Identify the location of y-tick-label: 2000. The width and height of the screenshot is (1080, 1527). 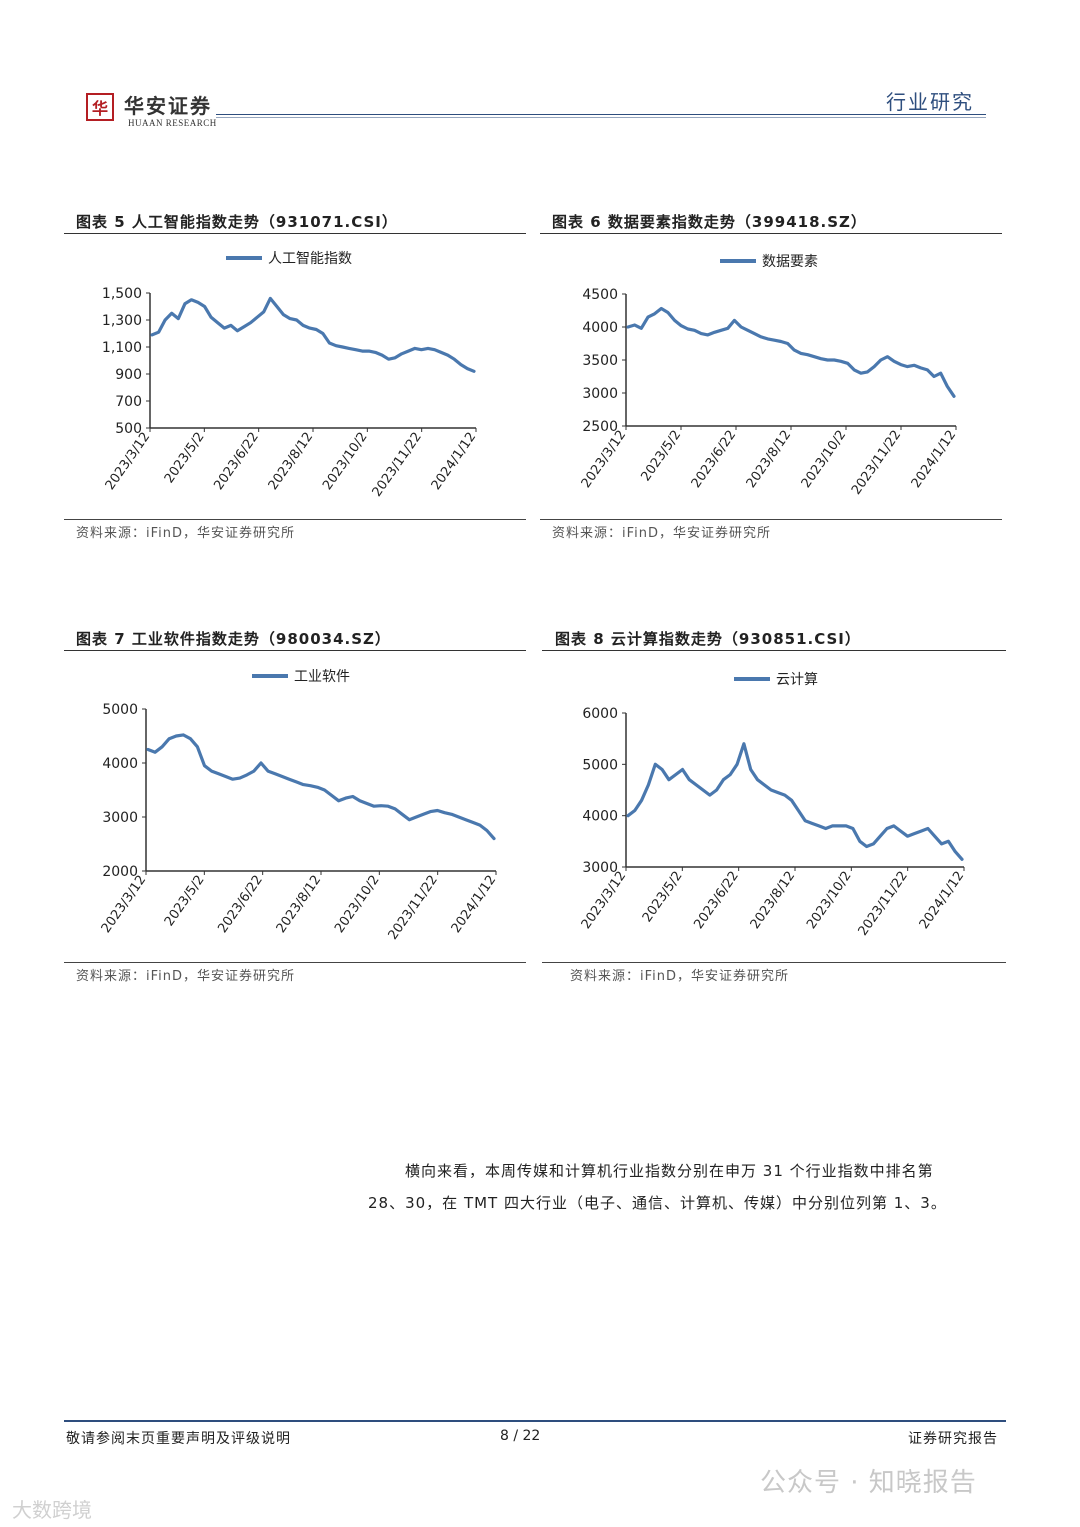
(120, 872).